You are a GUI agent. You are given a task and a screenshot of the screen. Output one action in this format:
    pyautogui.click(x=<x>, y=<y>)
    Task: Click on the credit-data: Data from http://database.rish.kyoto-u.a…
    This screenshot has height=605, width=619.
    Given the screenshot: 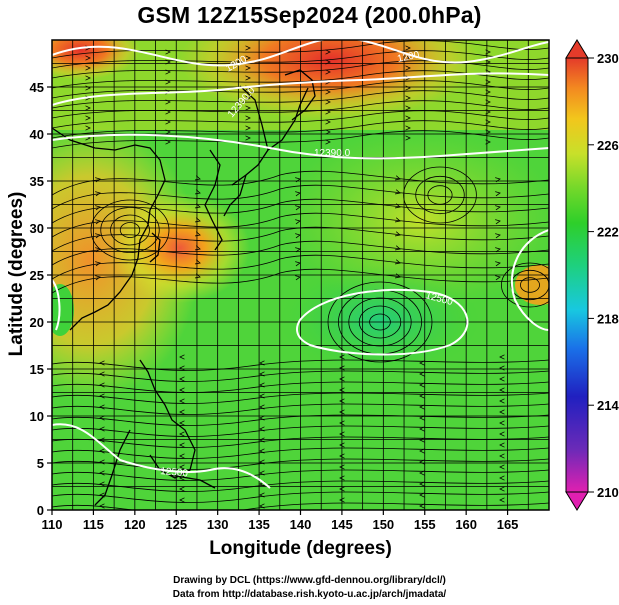 What is the action you would take?
    pyautogui.click(x=309, y=594)
    